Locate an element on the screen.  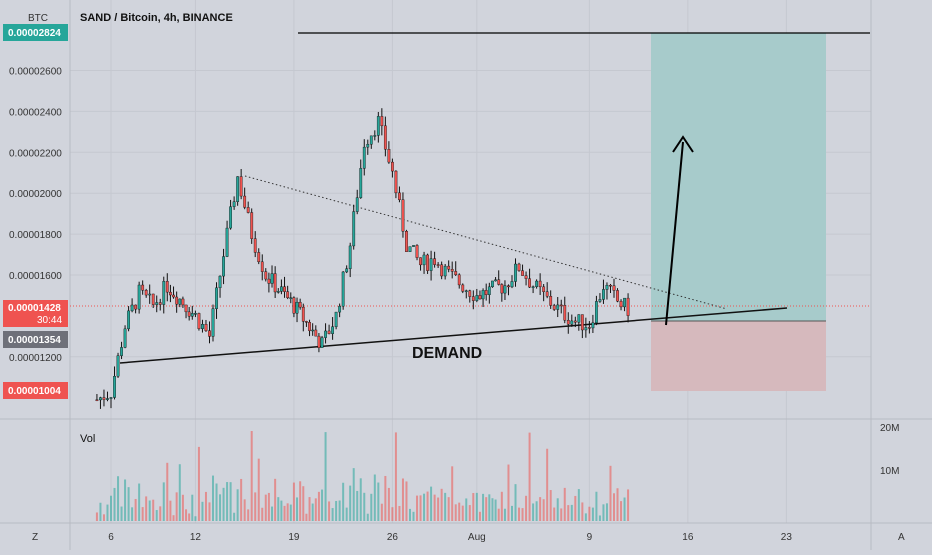
stop-zone is located at coordinates (738, 356).